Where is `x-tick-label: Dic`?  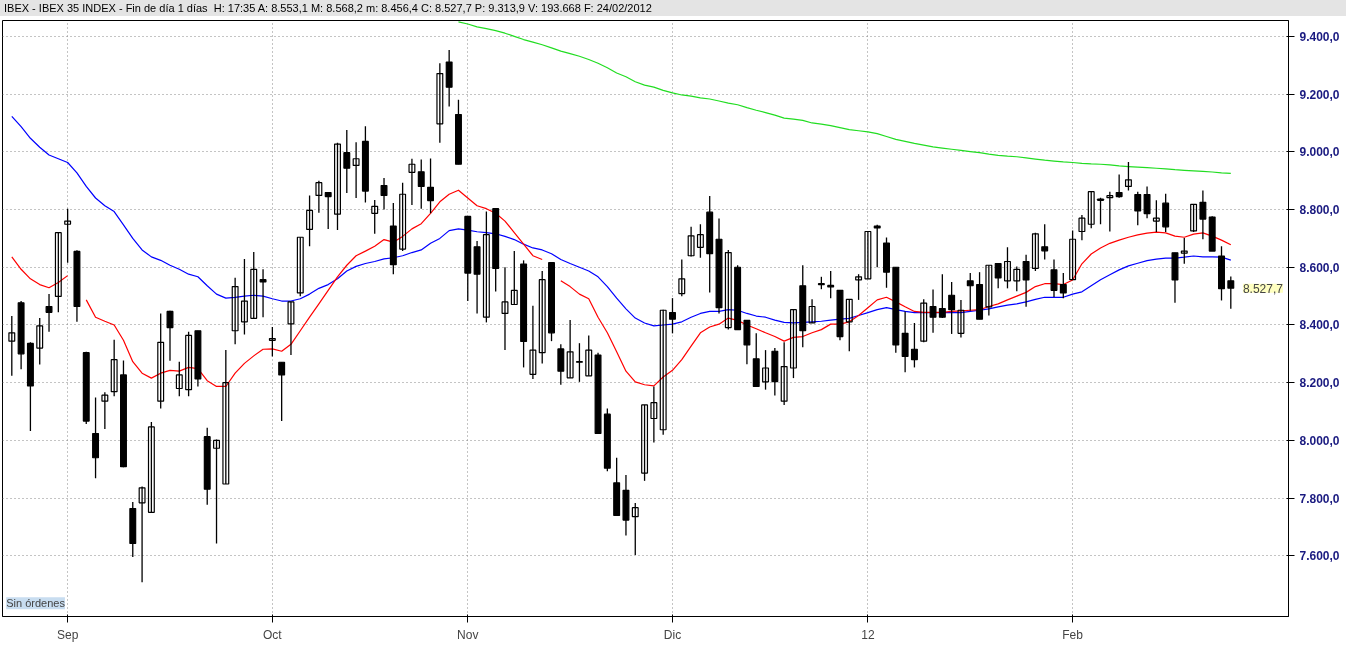
x-tick-label: Dic is located at coordinates (672, 634).